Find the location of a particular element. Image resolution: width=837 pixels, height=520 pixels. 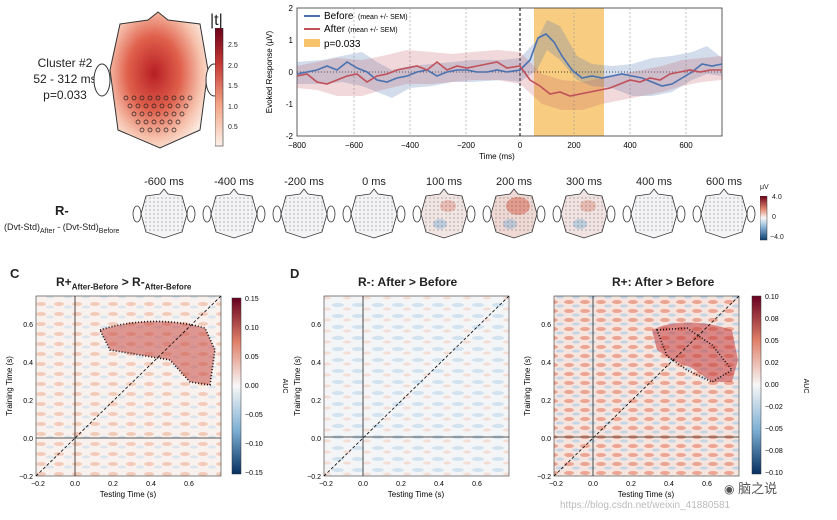

d-cb-tick: 0.08 is located at coordinates (772, 319).